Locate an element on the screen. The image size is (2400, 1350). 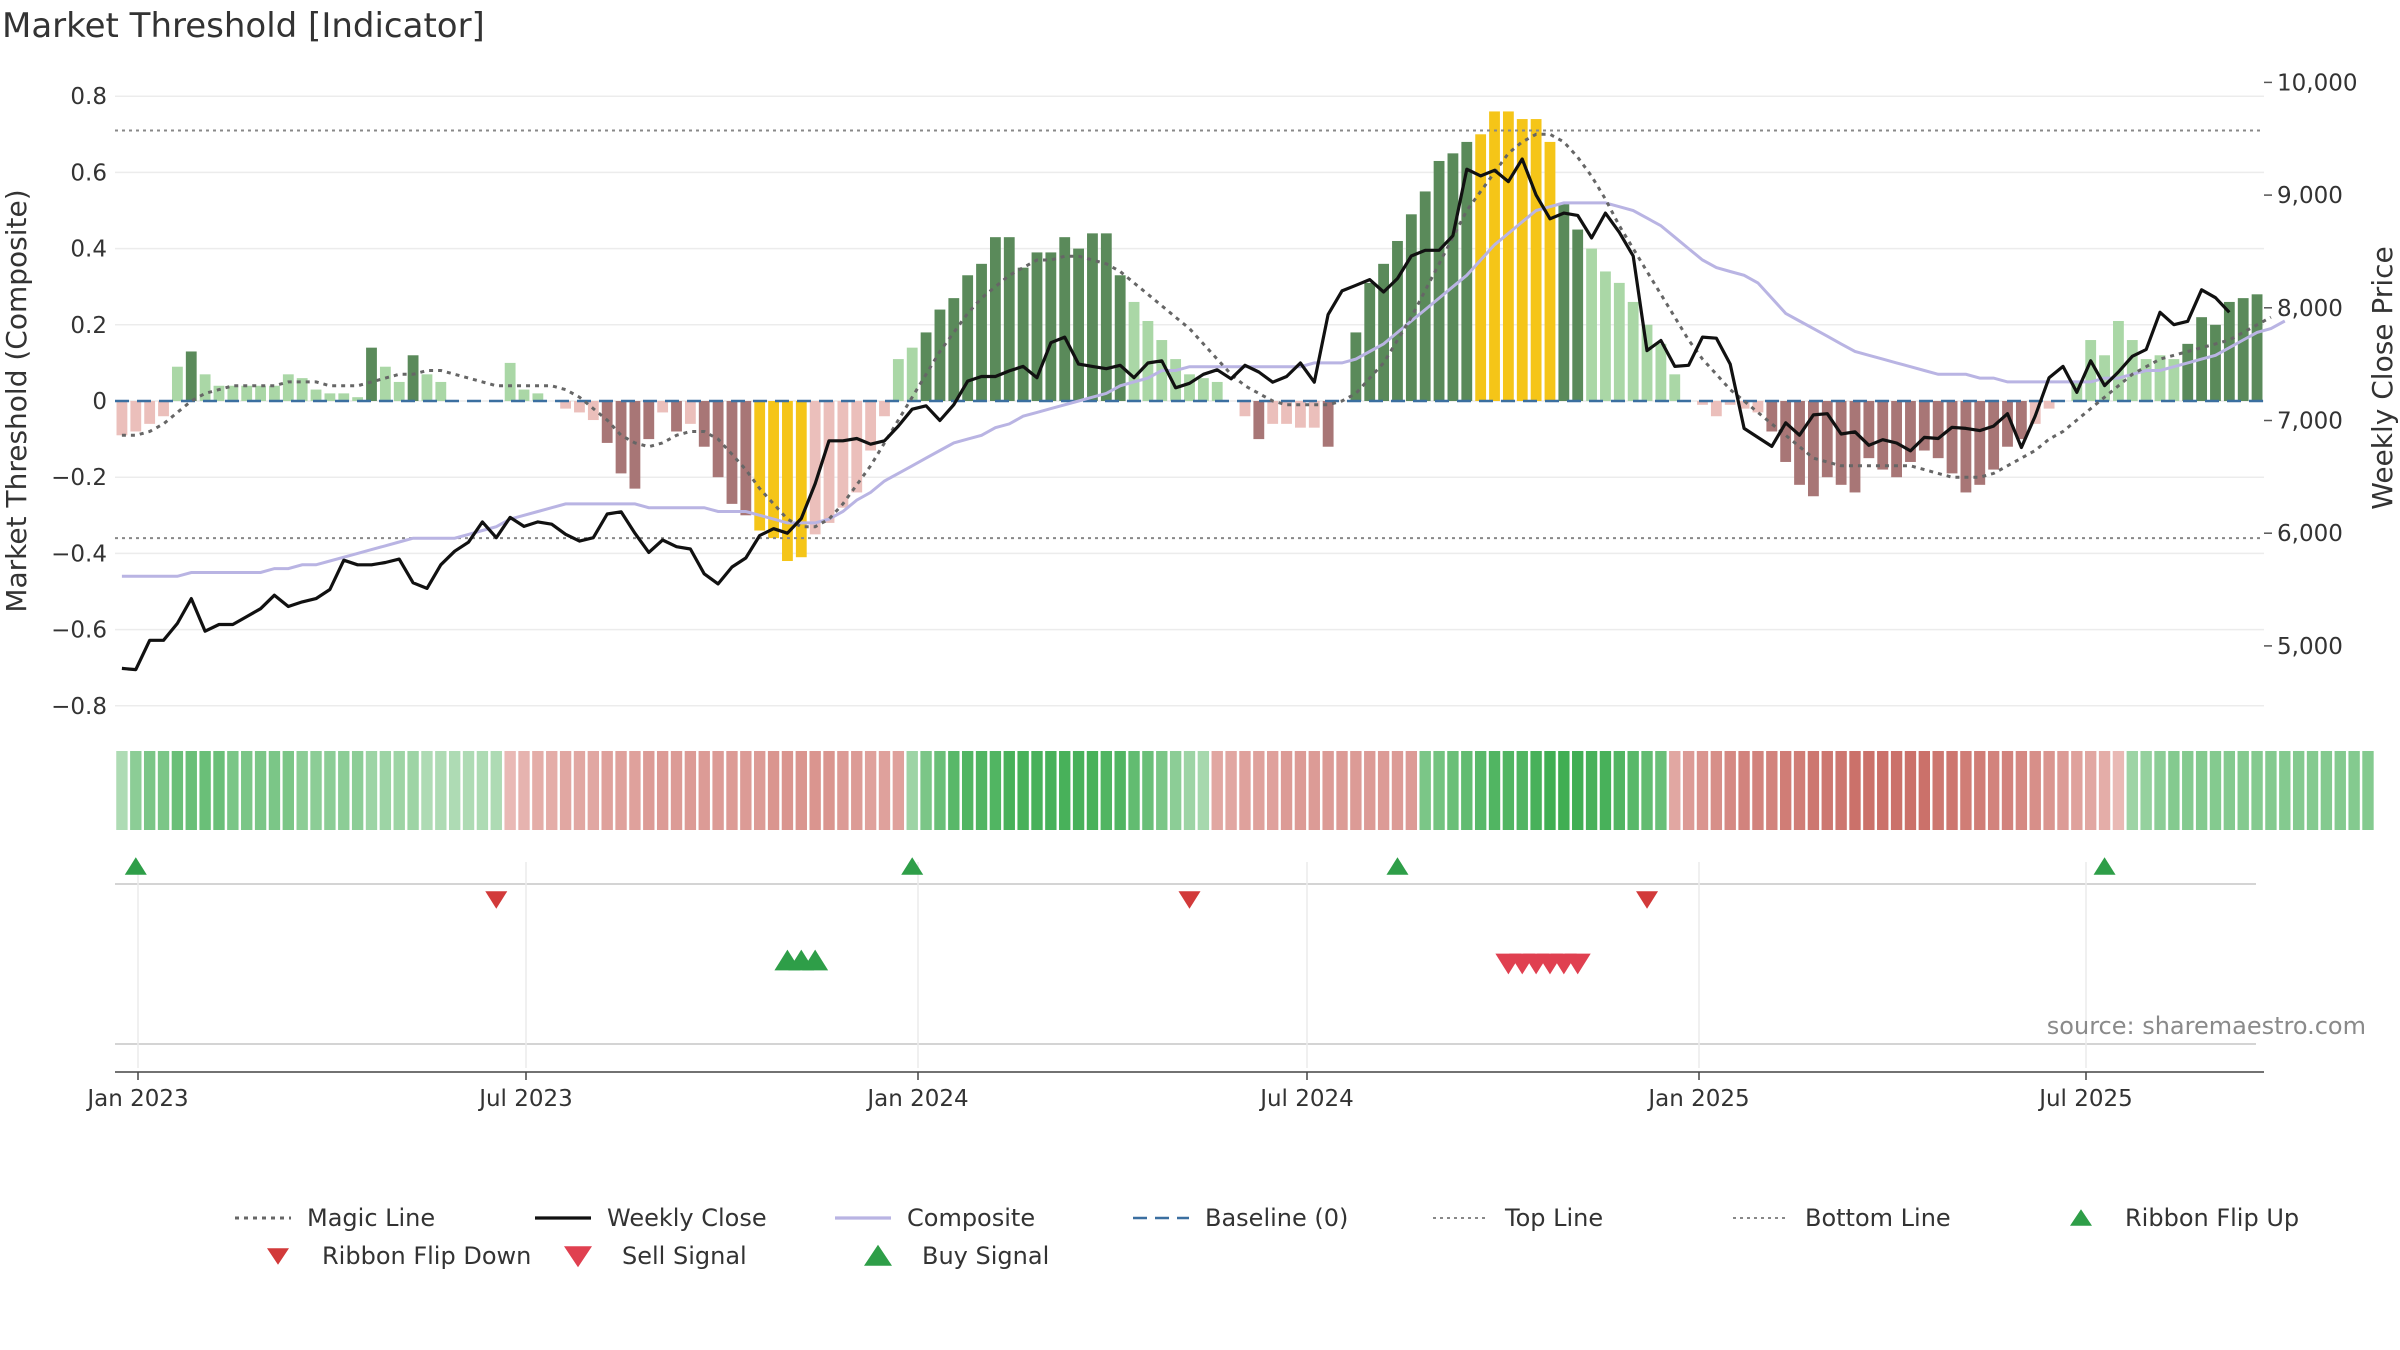
signals-layer is located at coordinates (1185, 962).